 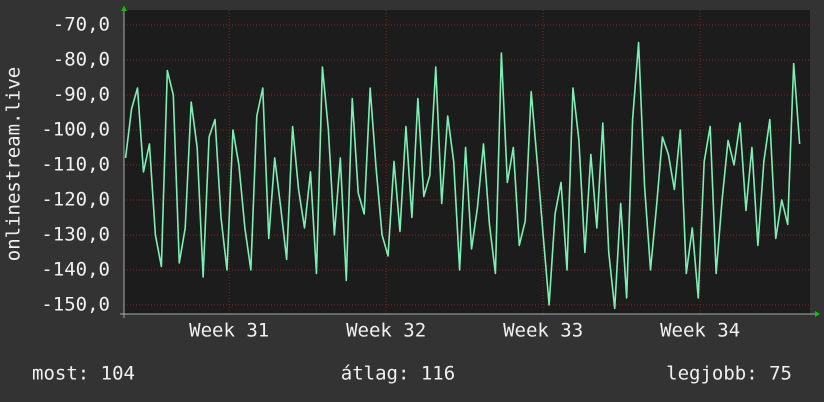 What do you see at coordinates (229, 331) in the screenshot?
I see `x-tick-label: Week 31` at bounding box center [229, 331].